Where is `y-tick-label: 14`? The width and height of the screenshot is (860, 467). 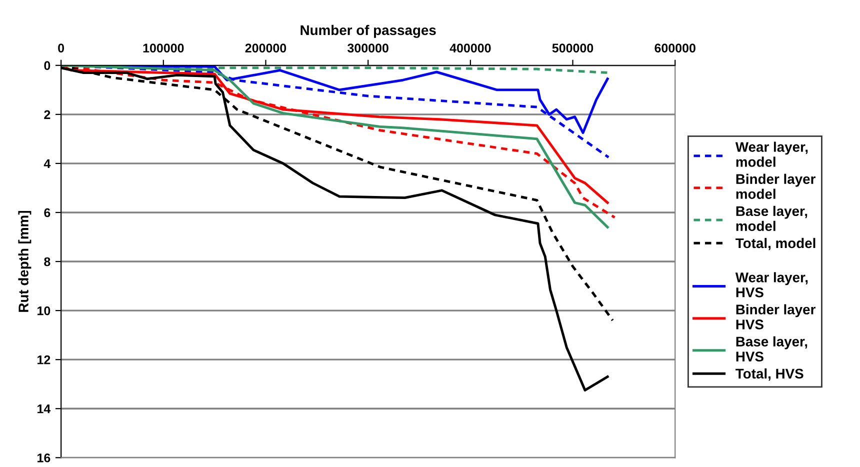 y-tick-label: 14 is located at coordinates (44, 409).